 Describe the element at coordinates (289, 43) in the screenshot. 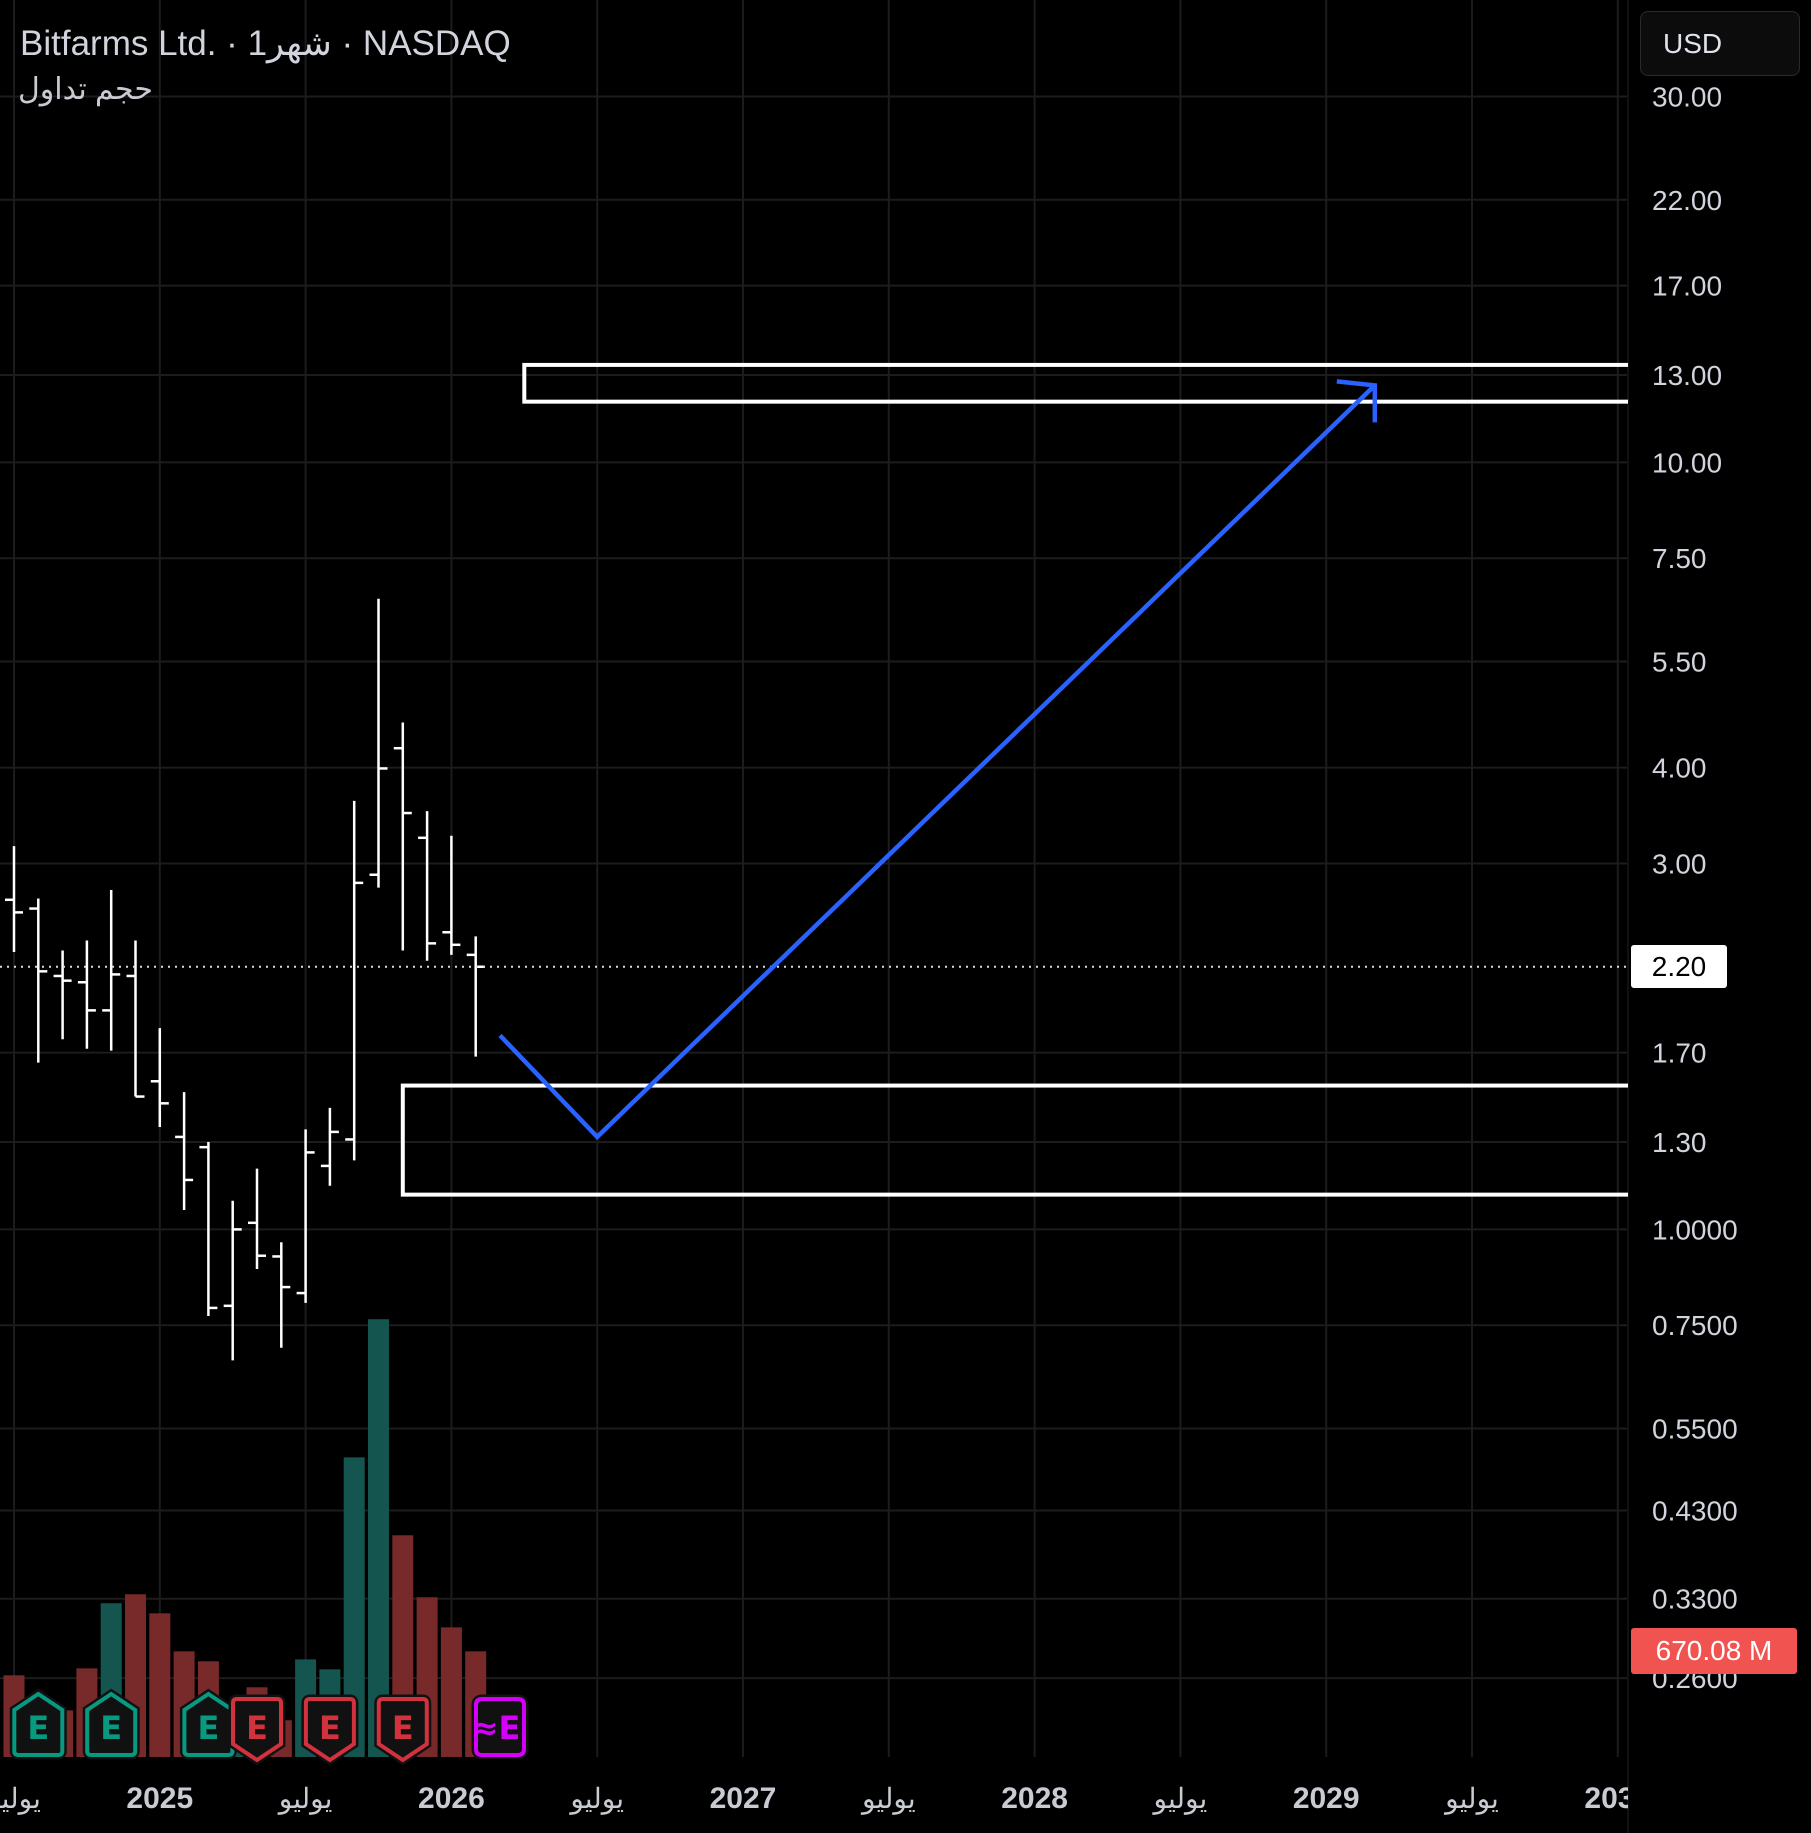

I see `interval: 1شهر` at that location.